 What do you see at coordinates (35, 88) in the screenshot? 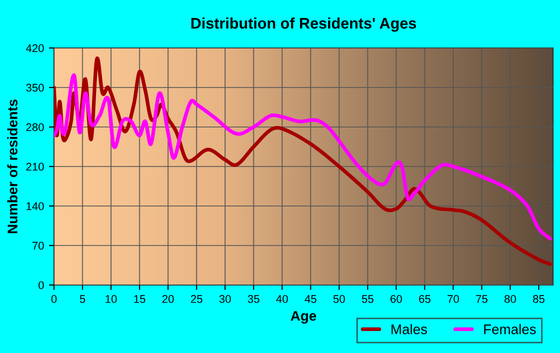
I see `y-tick-label: 350` at bounding box center [35, 88].